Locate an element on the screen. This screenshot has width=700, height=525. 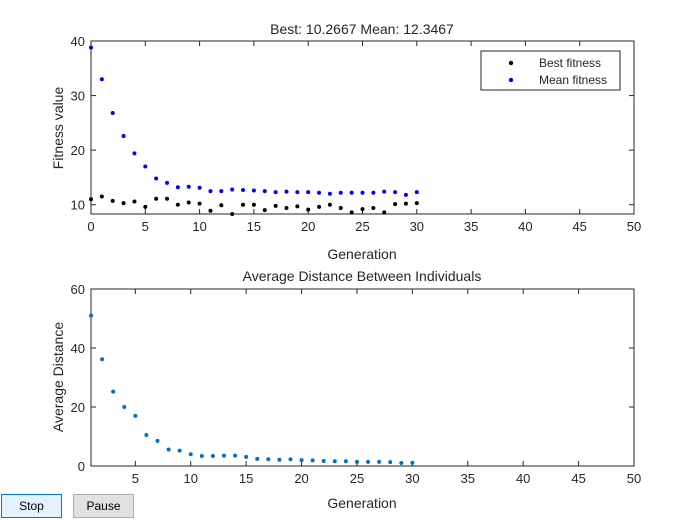
y-tick-label: 60 is located at coordinates (78, 289).